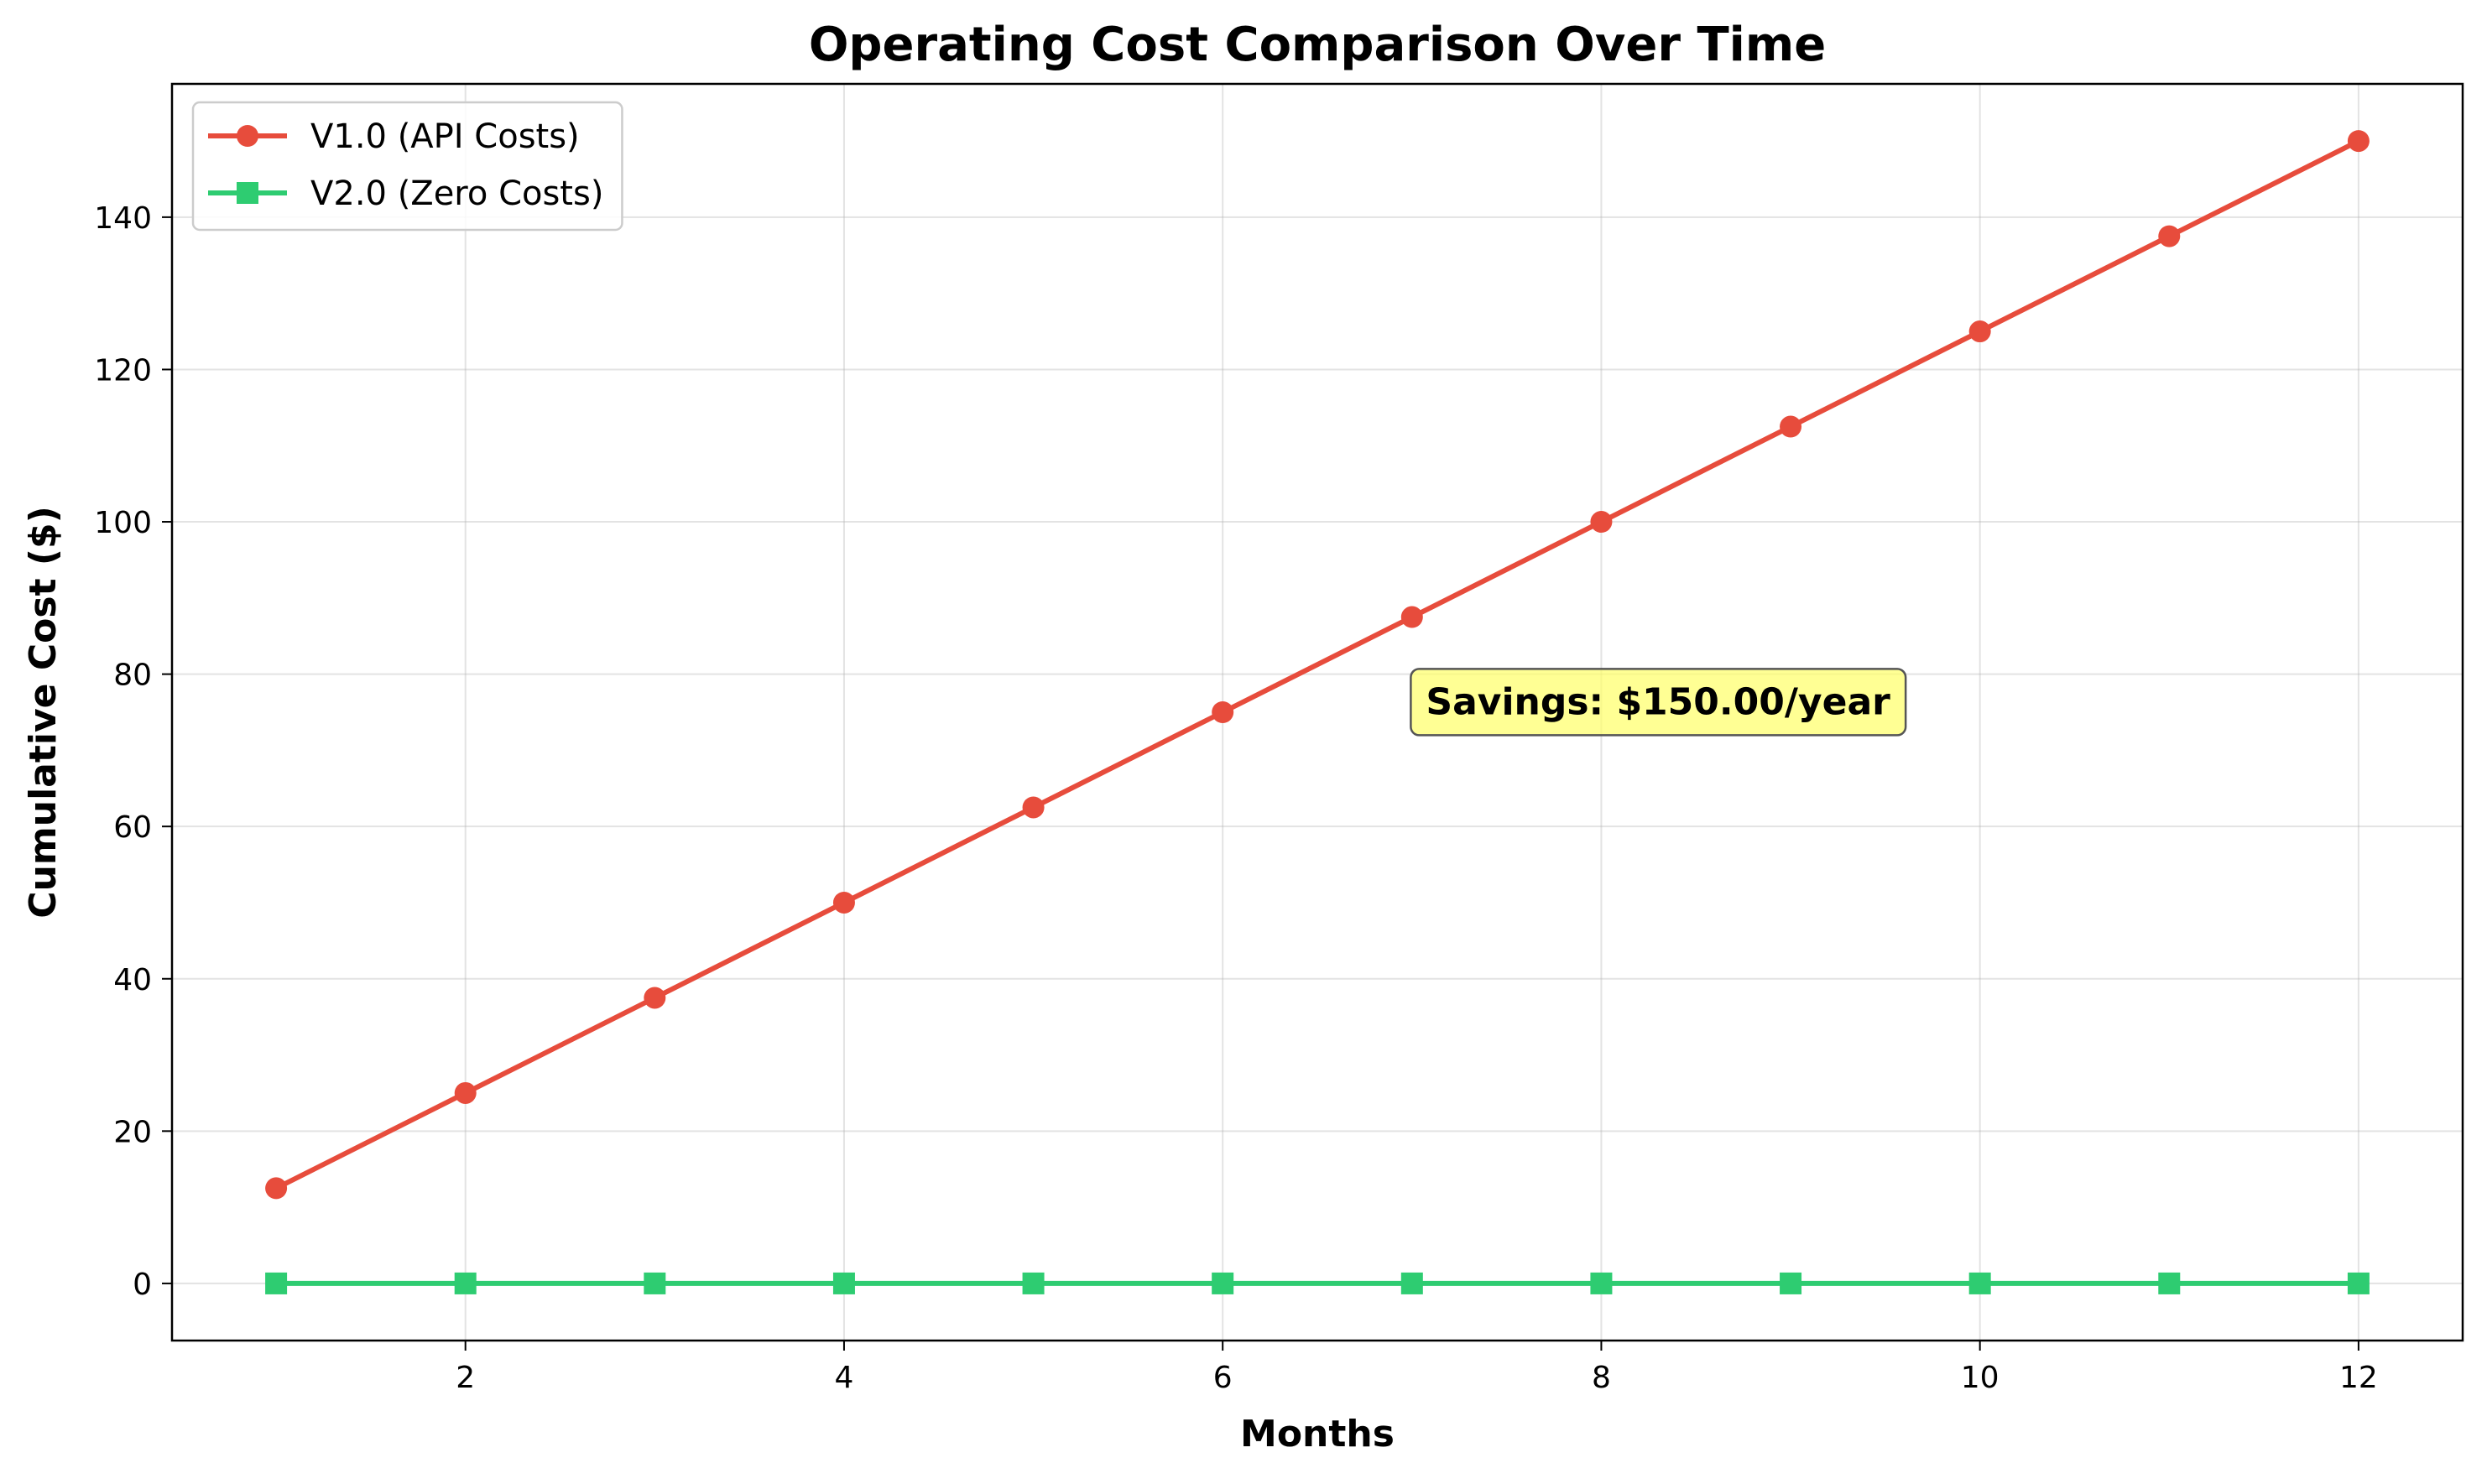  What do you see at coordinates (132, 1132) in the screenshot?
I see `y-tick-label: 20` at bounding box center [132, 1132].